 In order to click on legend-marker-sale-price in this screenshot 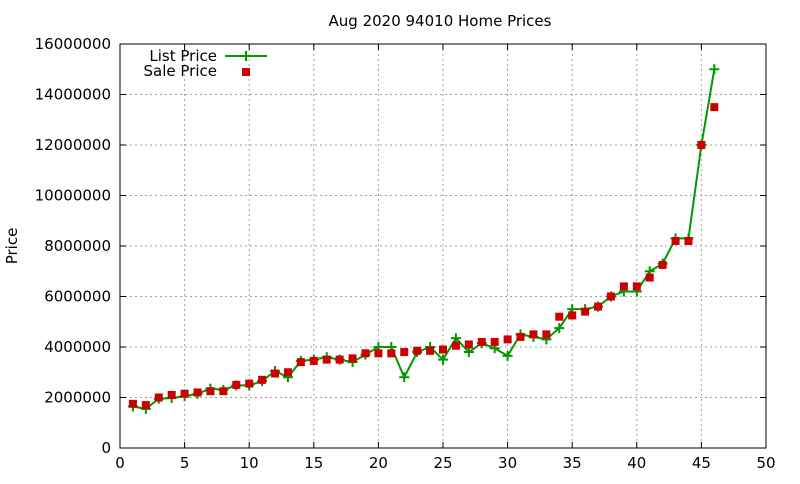, I will do `click(246, 72)`.